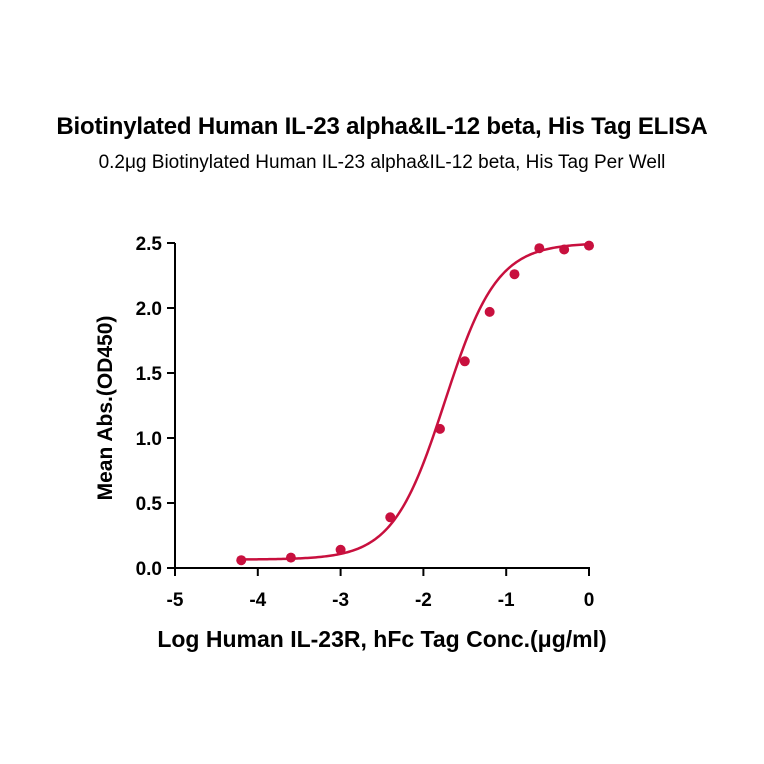 The height and width of the screenshot is (764, 764). I want to click on y-tick-label: 0.0, so click(149, 569).